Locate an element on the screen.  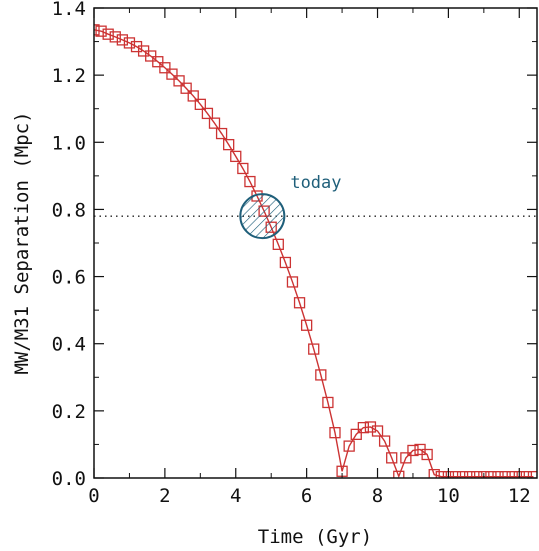
y-tick-label: 1.4 is located at coordinates (69, 10).